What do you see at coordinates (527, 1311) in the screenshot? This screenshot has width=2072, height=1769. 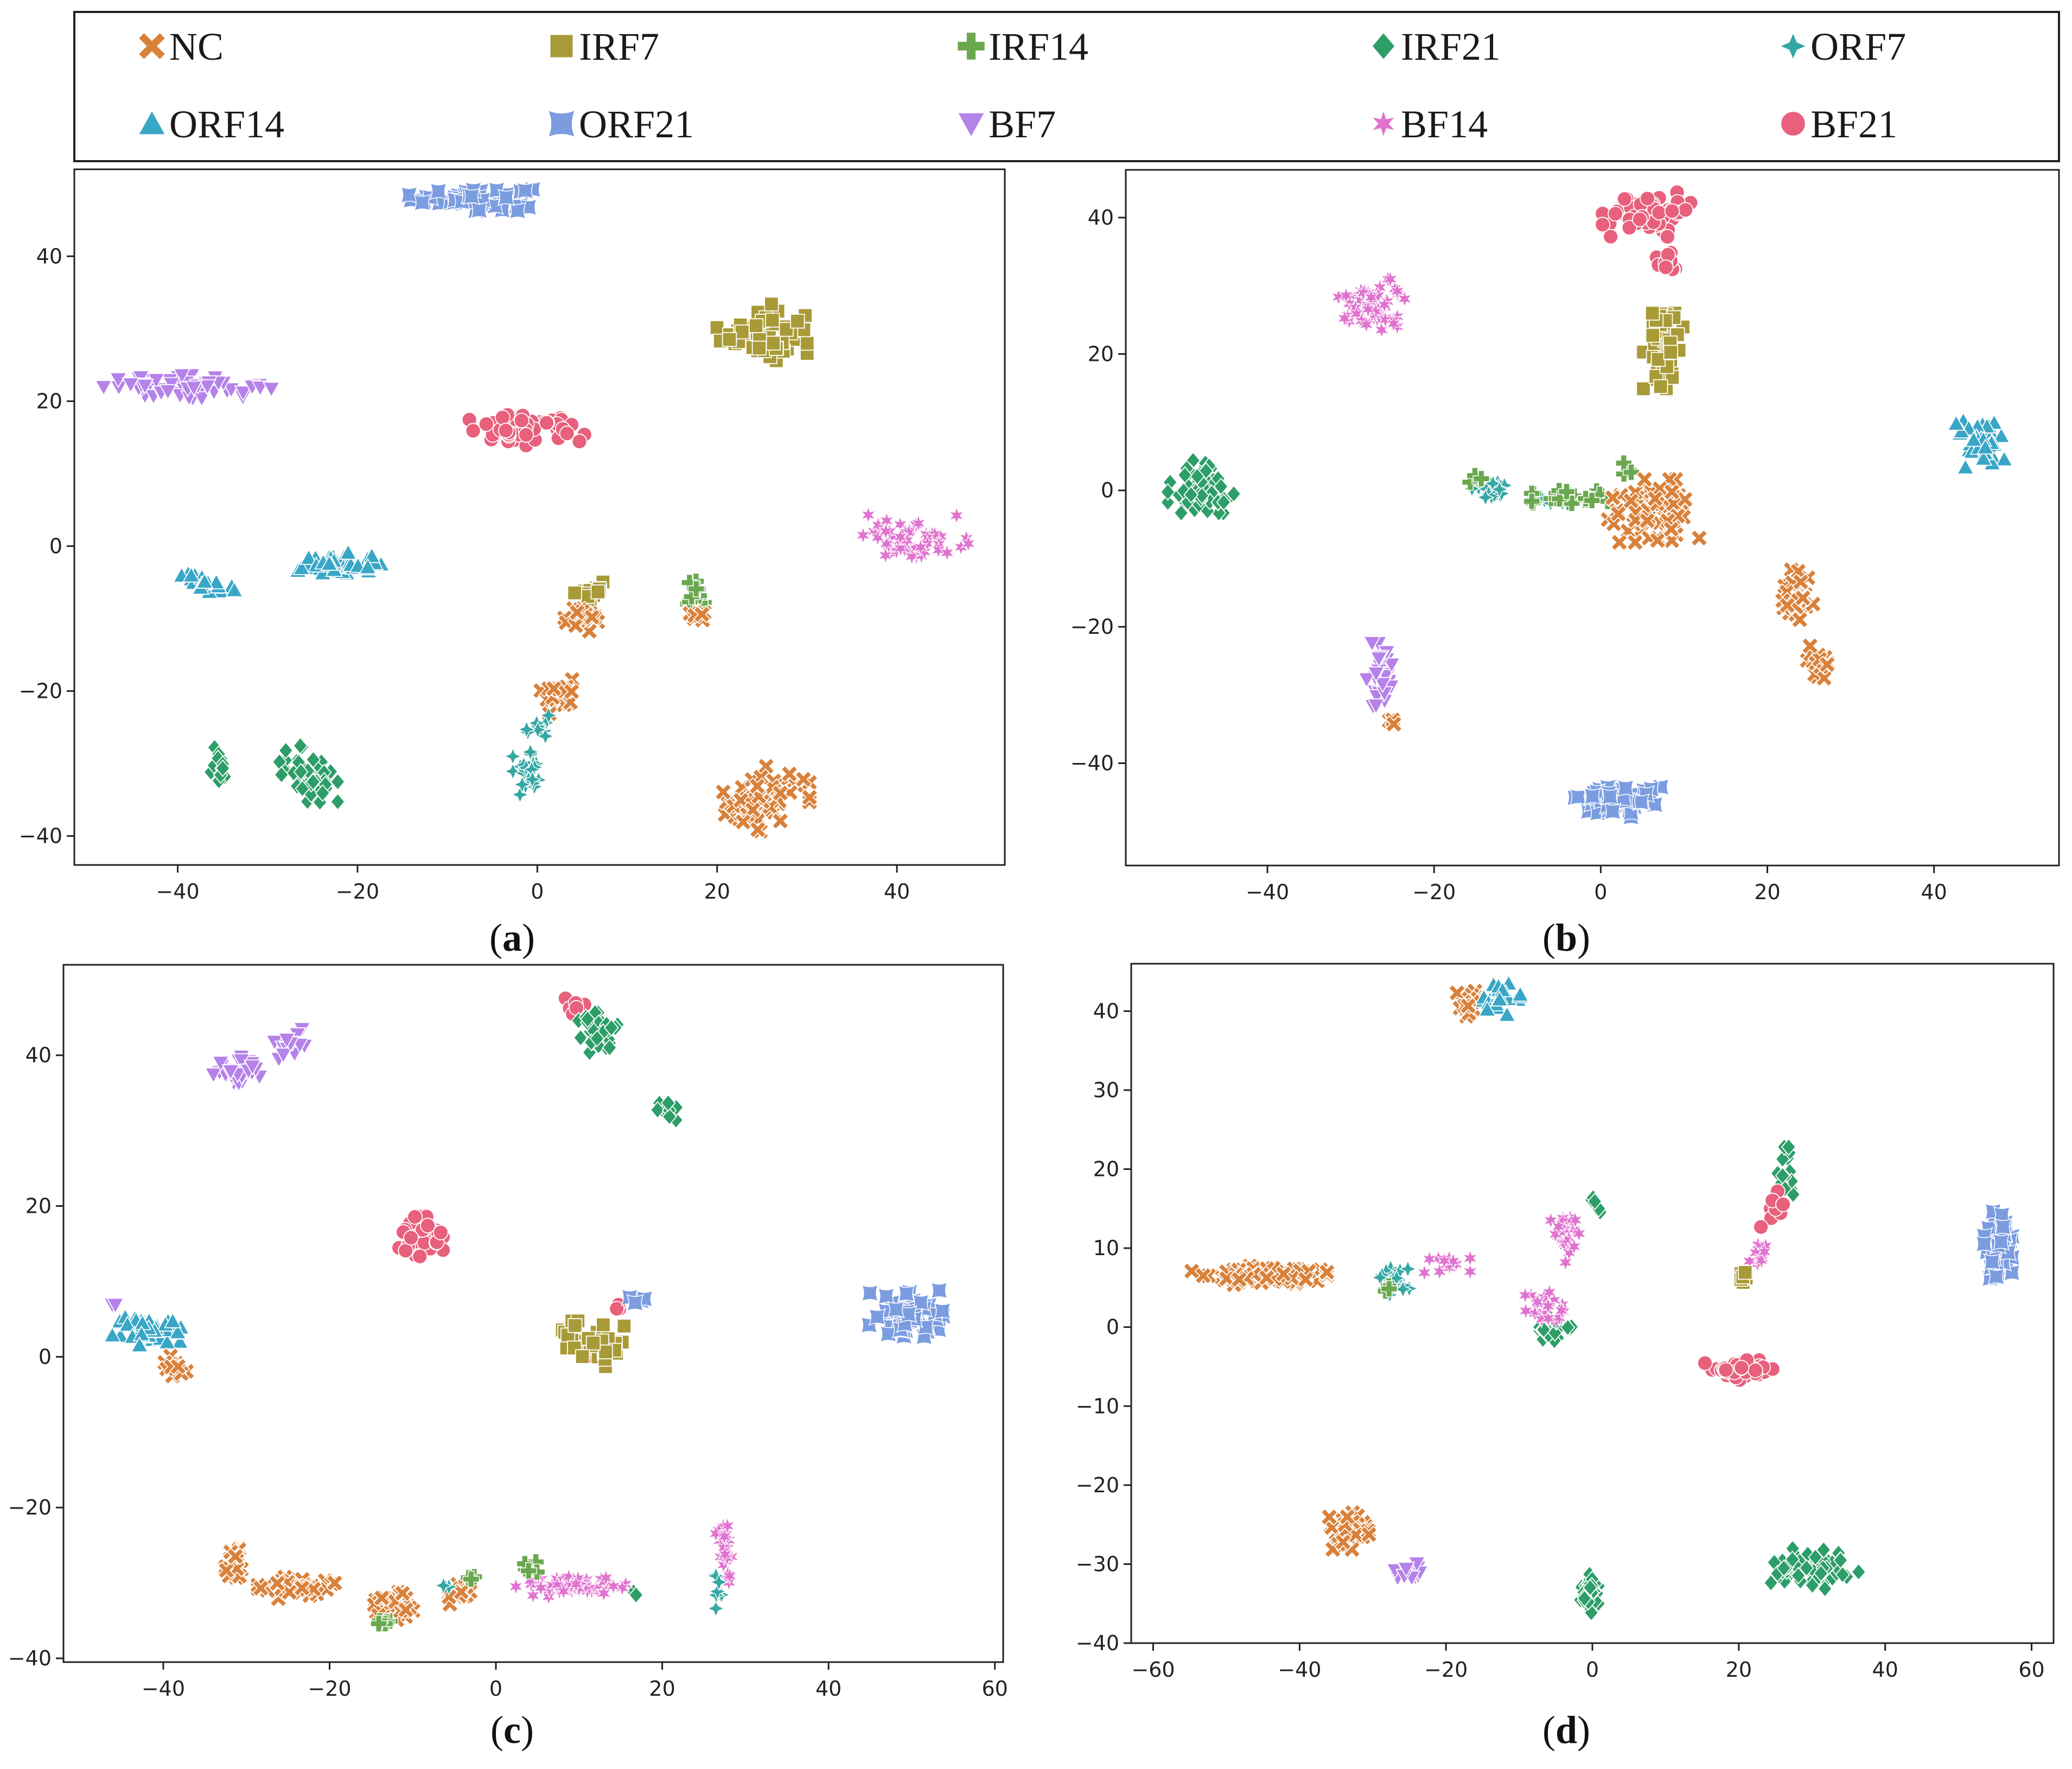 I see `scatter-points` at bounding box center [527, 1311].